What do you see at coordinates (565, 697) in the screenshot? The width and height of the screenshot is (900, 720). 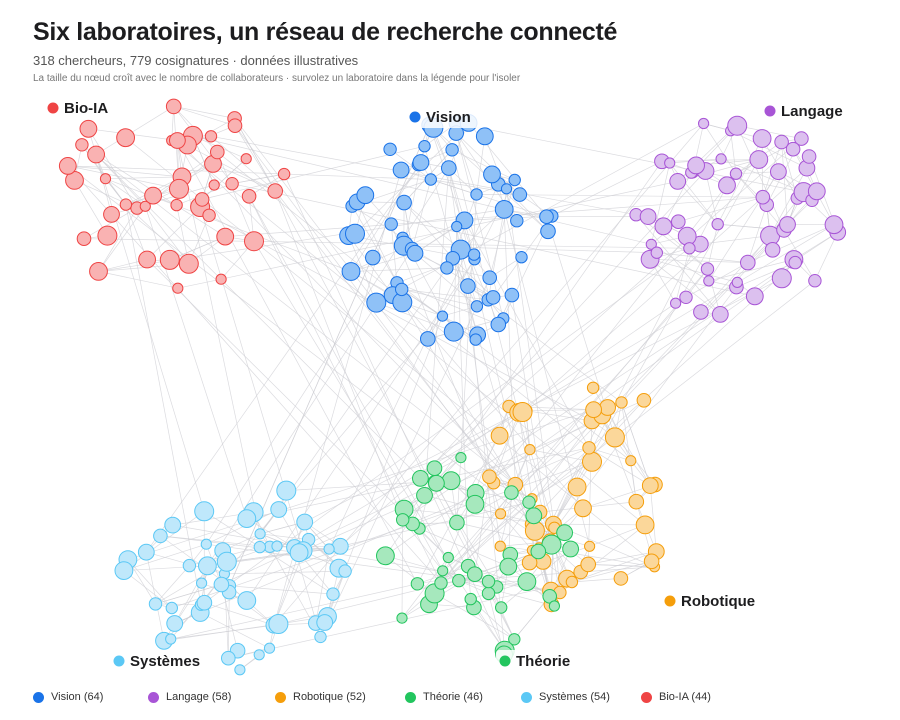 I see `legend-item-systemes: Systèmes (54)` at bounding box center [565, 697].